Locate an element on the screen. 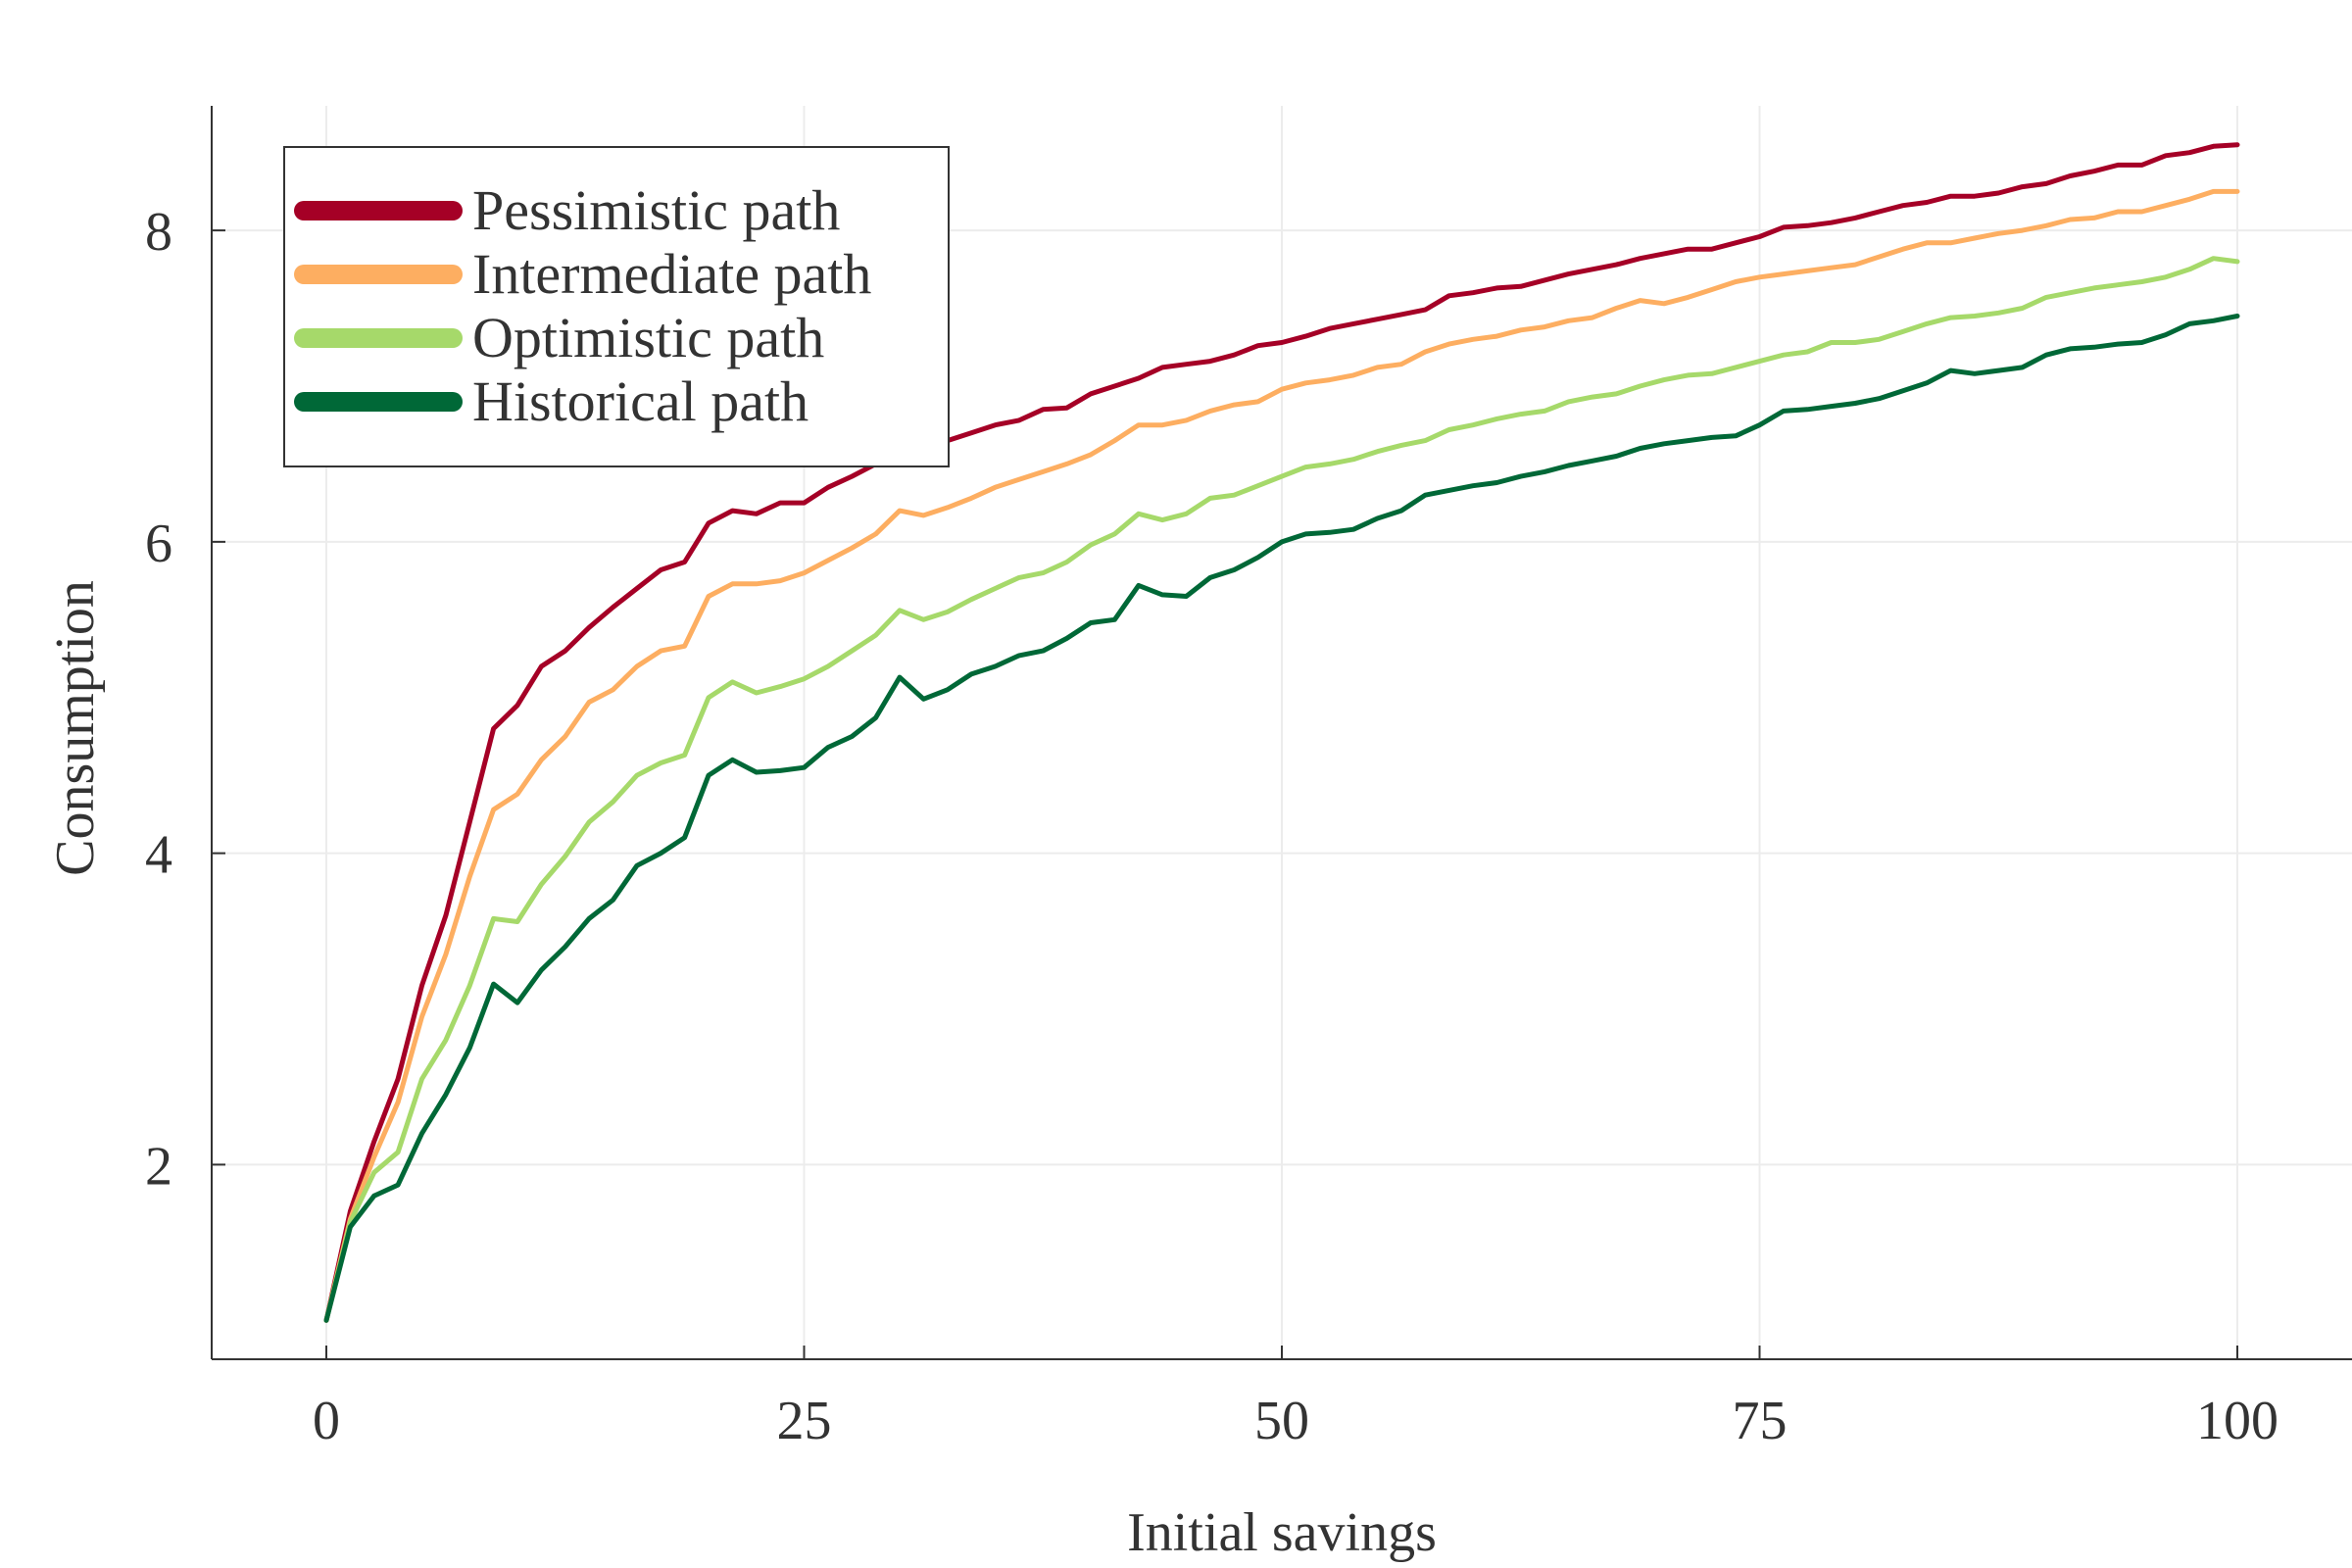  x-tick-label: 25 is located at coordinates (804, 1421).